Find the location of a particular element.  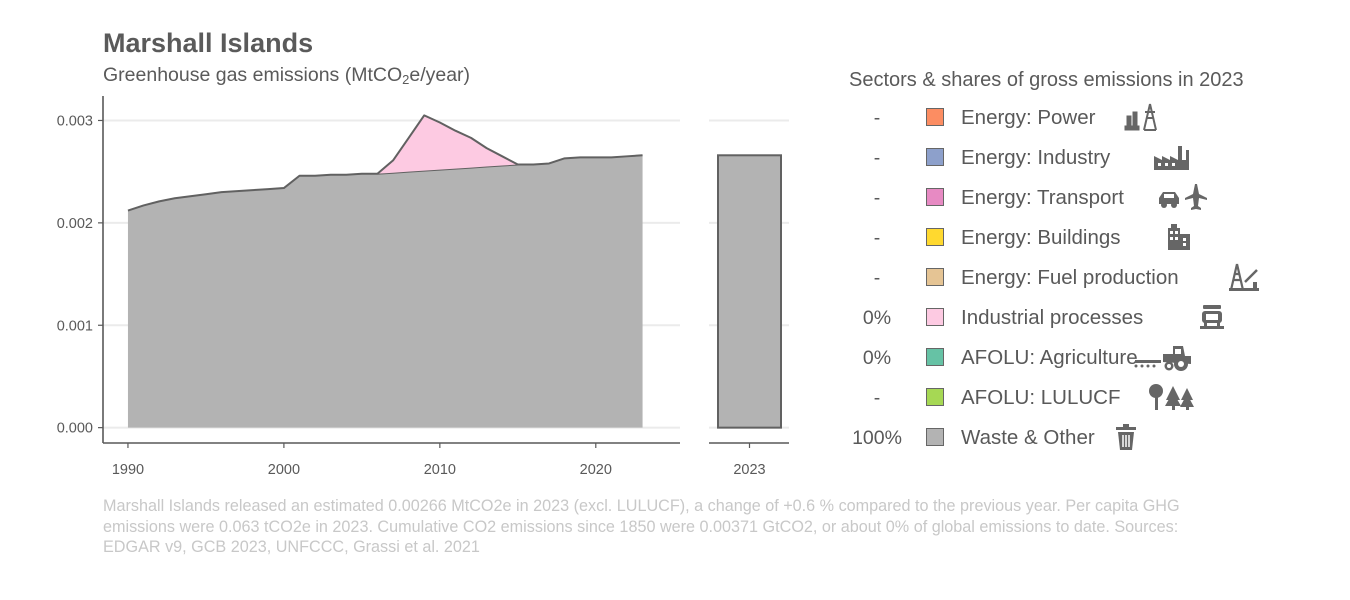

ytick-label: 0.000 is located at coordinates (75, 429).